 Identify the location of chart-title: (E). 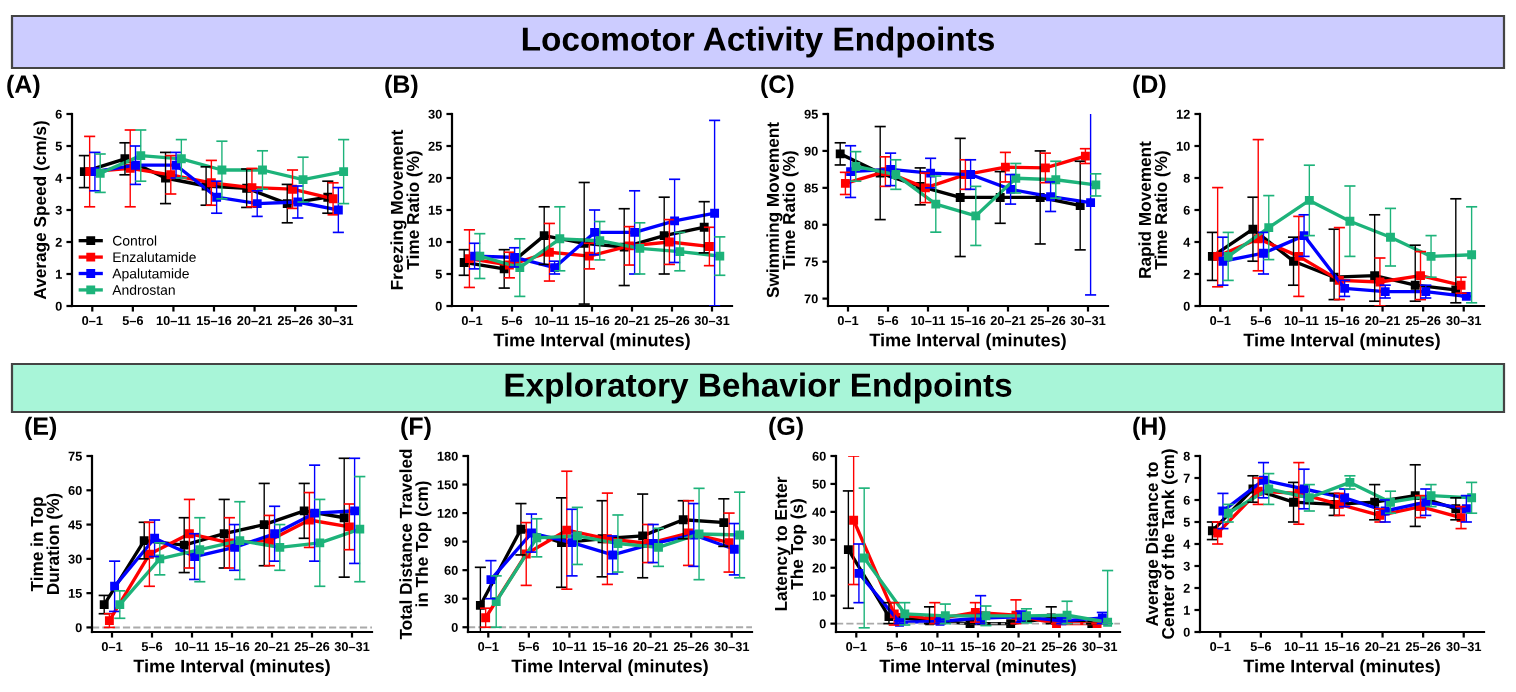
(41, 428).